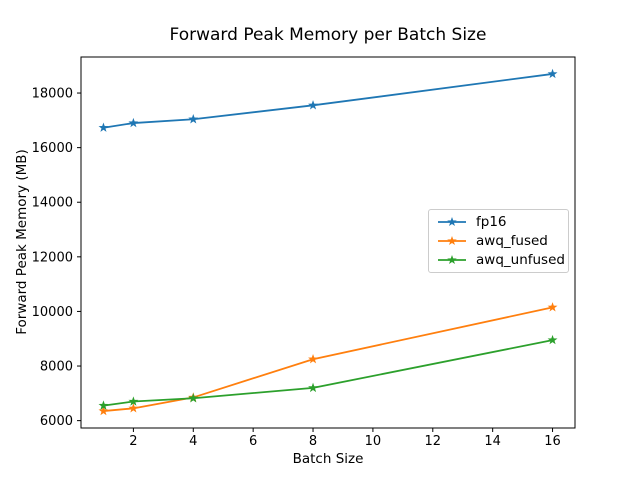 The image size is (640, 480). What do you see at coordinates (133, 441) in the screenshot?
I see `x-tick-label: 2` at bounding box center [133, 441].